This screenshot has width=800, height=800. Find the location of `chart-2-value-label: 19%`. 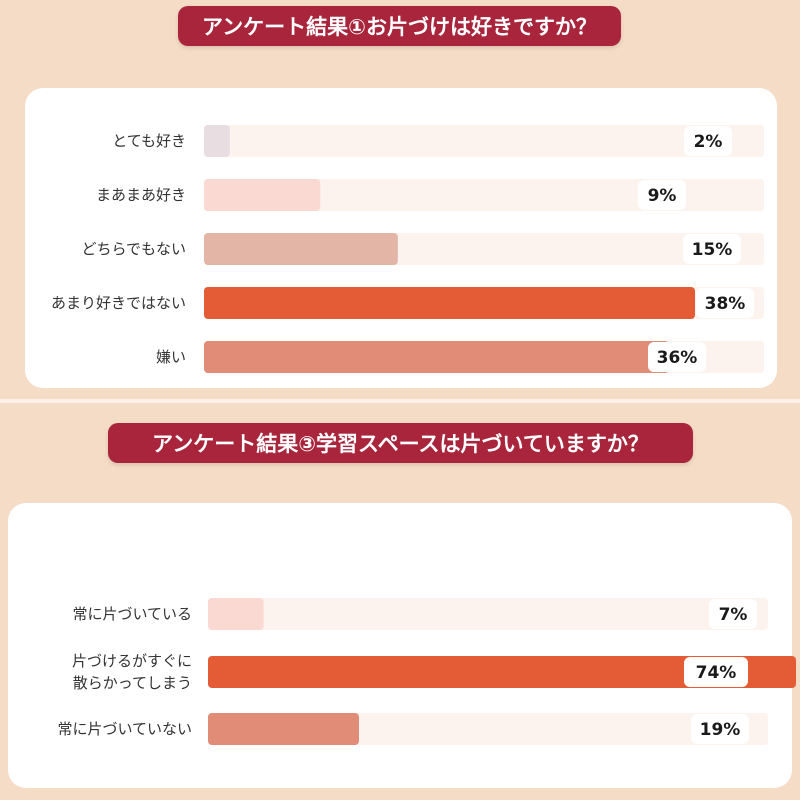

chart-2-value-label: 19% is located at coordinates (720, 730).